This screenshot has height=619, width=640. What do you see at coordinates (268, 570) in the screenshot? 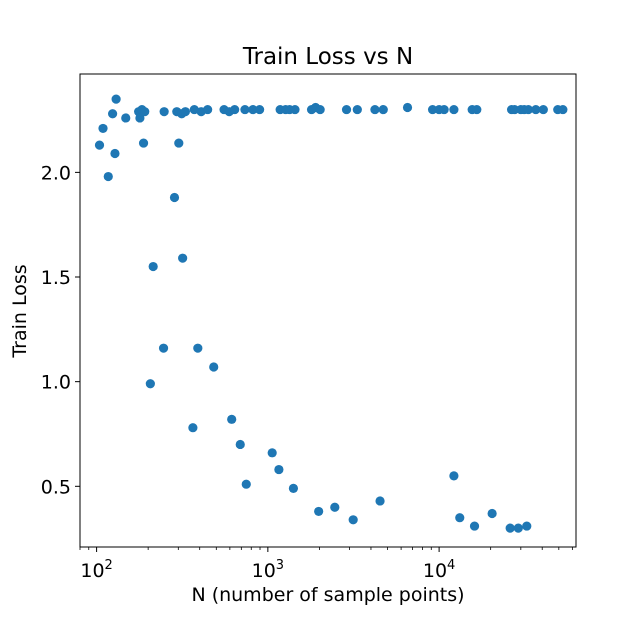
I see `x-tick-label: 10³` at bounding box center [268, 570].